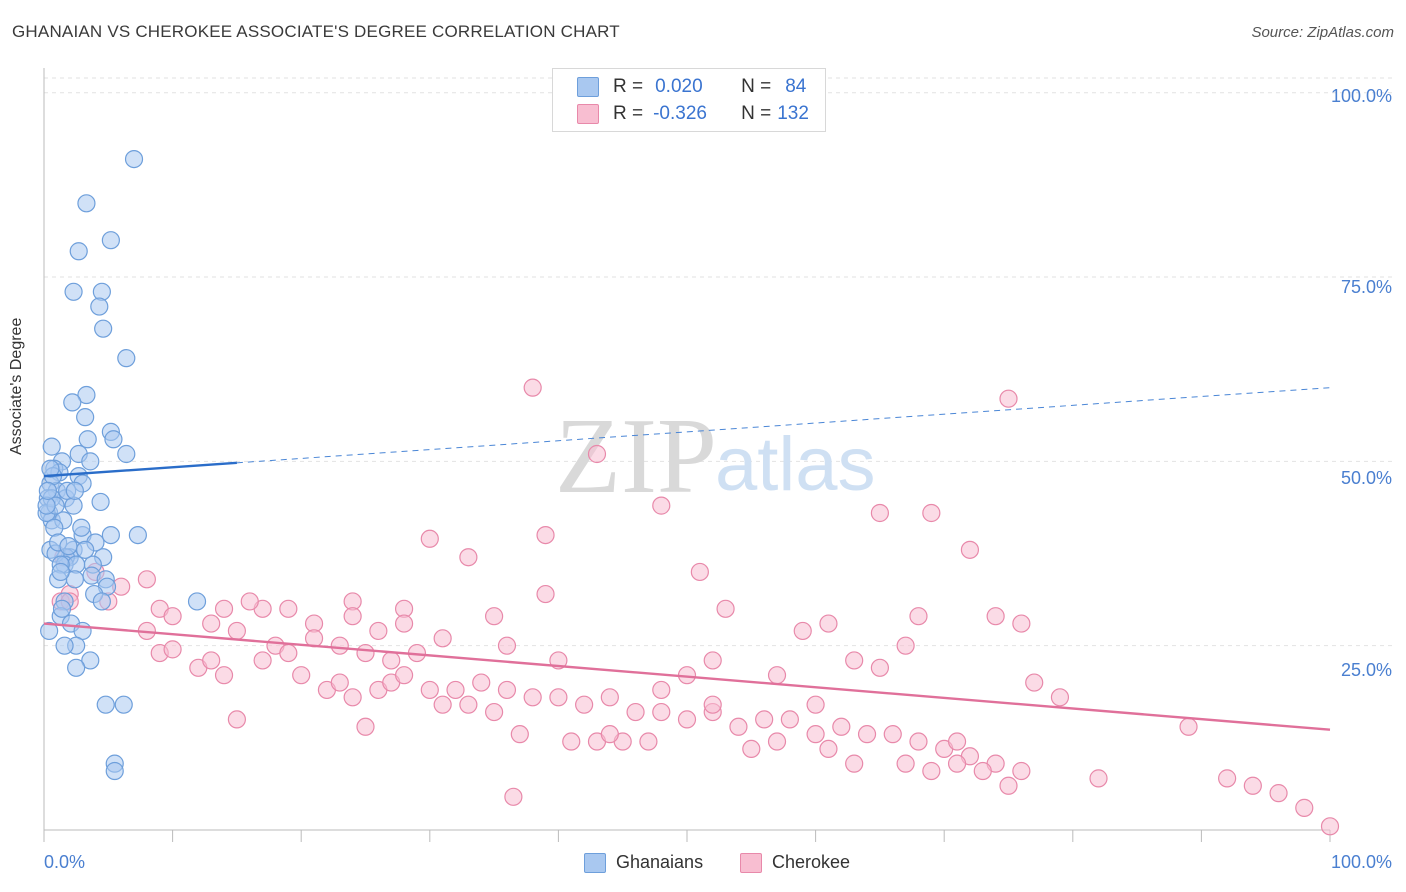 The image size is (1406, 892). What do you see at coordinates (687, 676) in the screenshot?
I see `cherokee-trend-line` at bounding box center [687, 676].